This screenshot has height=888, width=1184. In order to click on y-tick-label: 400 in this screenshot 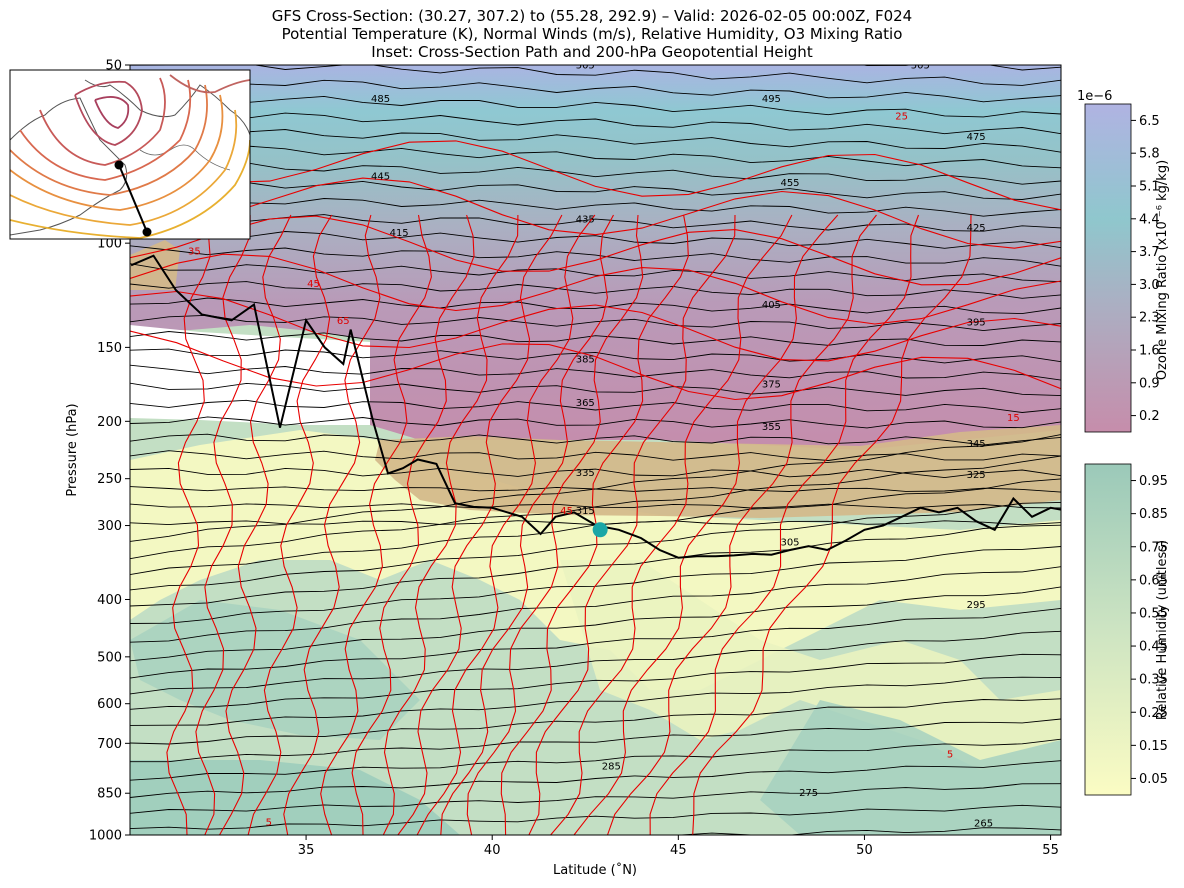, I will do `click(109, 600)`.